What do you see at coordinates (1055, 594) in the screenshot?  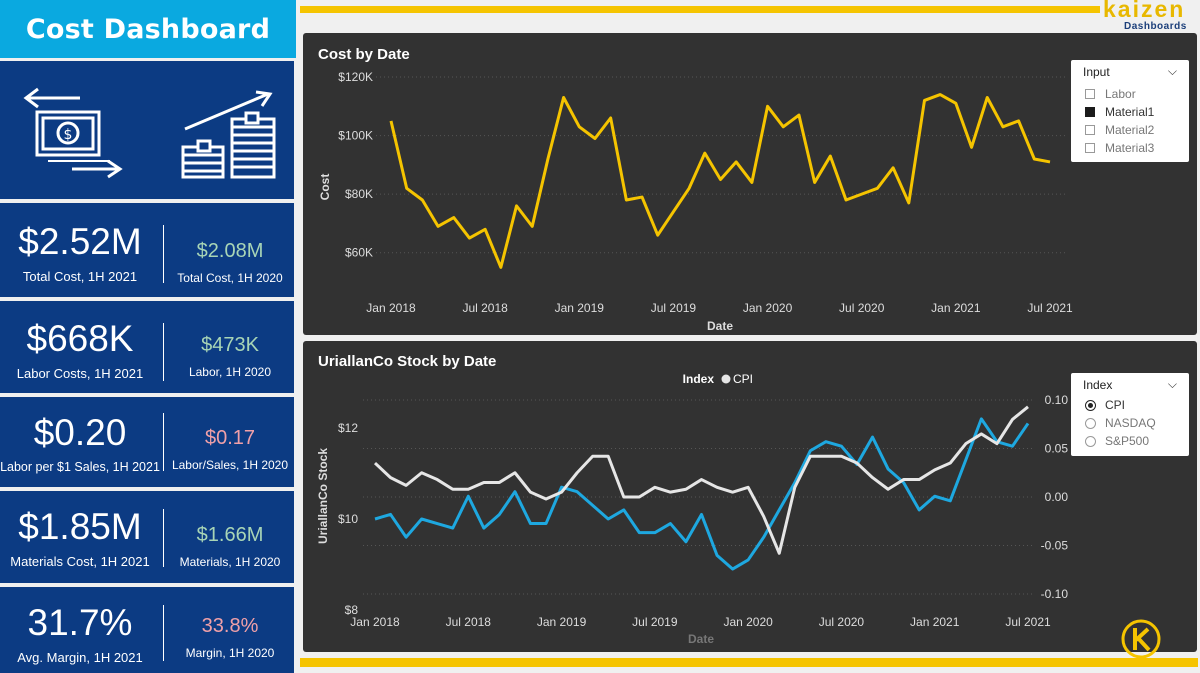 I see `y2-tick-label: -0.10` at bounding box center [1055, 594].